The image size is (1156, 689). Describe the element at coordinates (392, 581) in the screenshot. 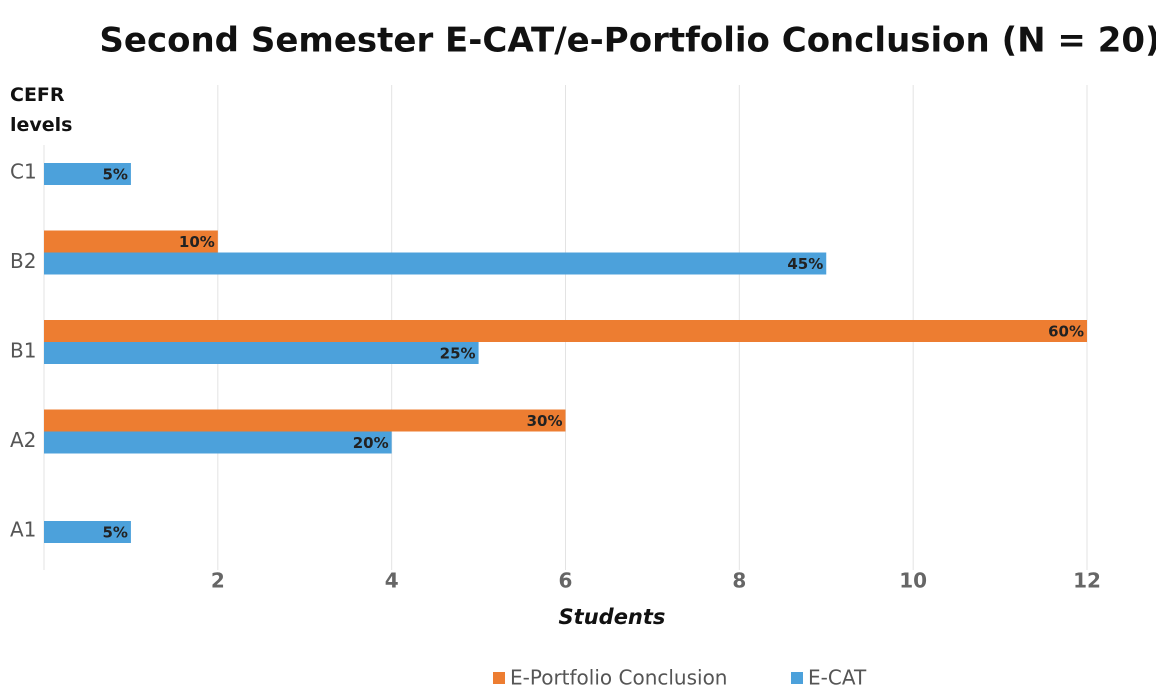

I see `x-tick-label: 4` at that location.